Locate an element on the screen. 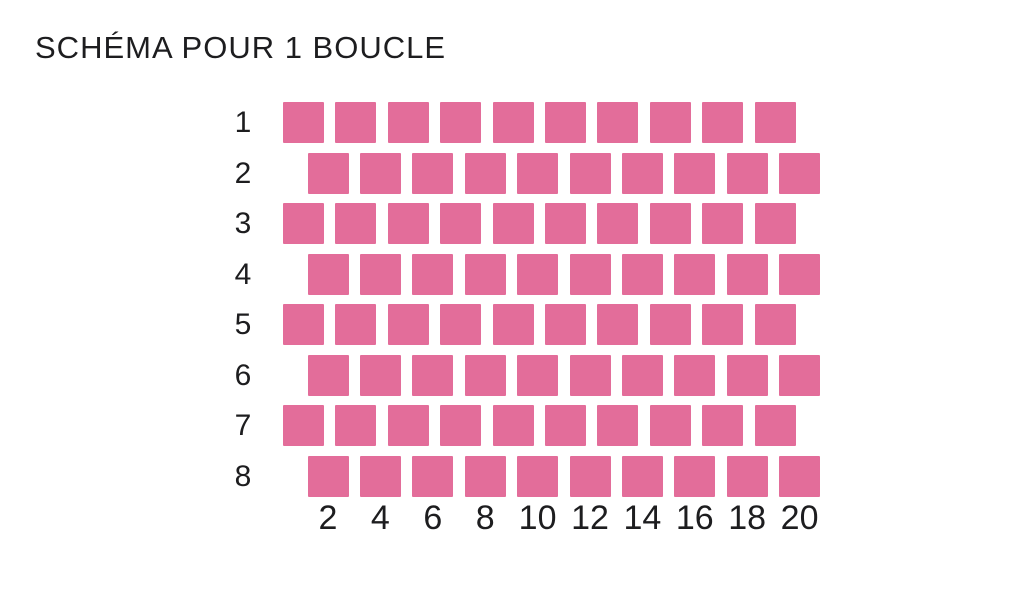 The width and height of the screenshot is (1034, 614). col-label-16: 16 is located at coordinates (694, 518).